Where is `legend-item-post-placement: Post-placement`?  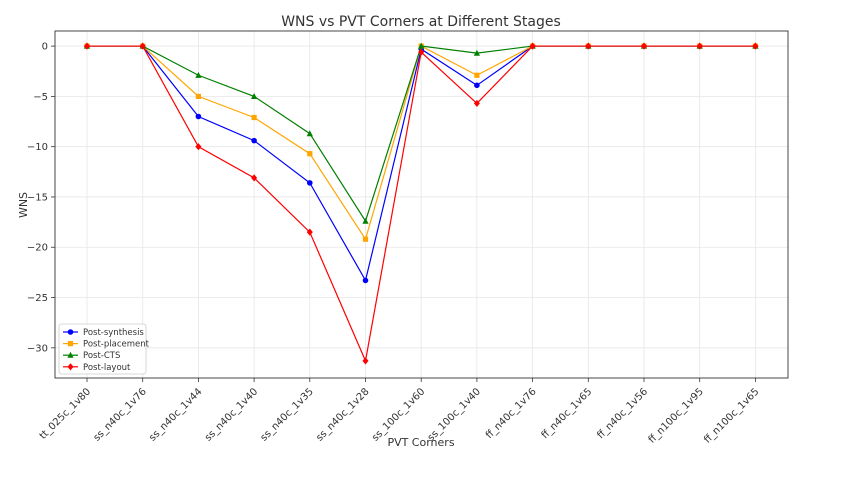
legend-item-post-placement: Post-placement is located at coordinates (106, 345).